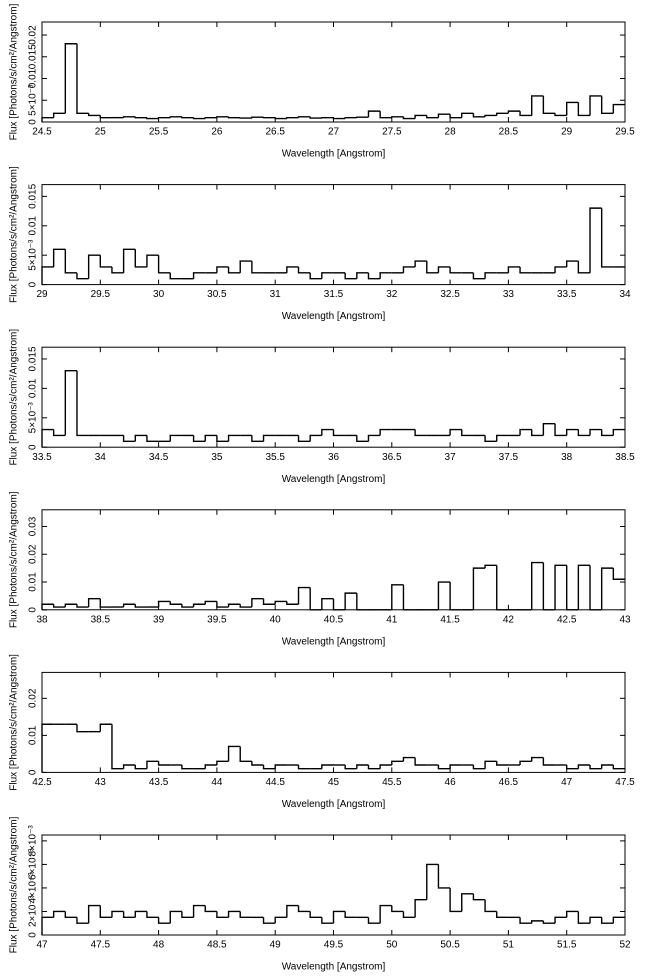 This screenshot has width=646, height=980. Describe the element at coordinates (33, 226) in the screenshot. I see `y-tick-label: 0.01` at that location.